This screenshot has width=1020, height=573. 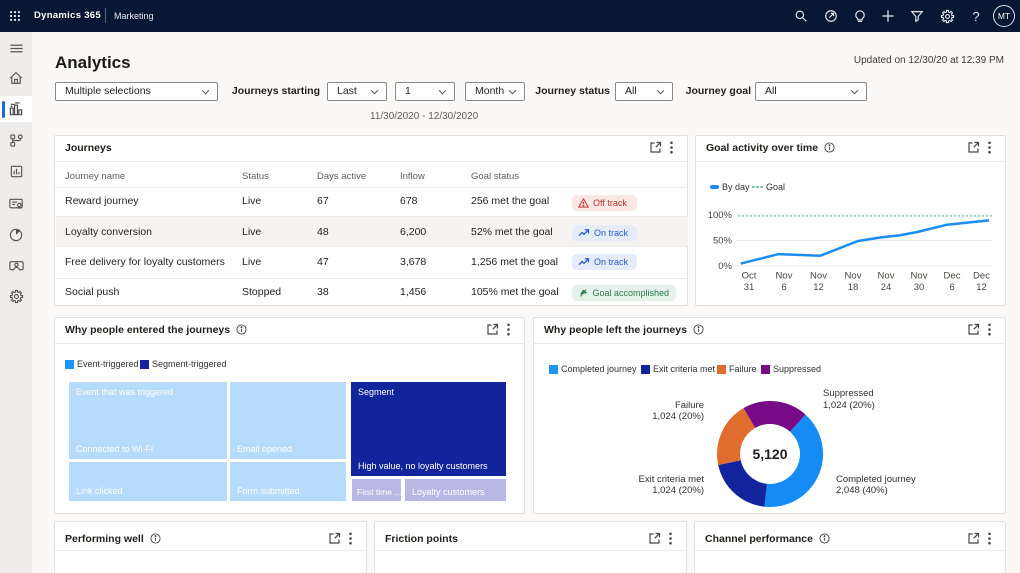 I want to click on svg-text: 100%, so click(x=720, y=215).